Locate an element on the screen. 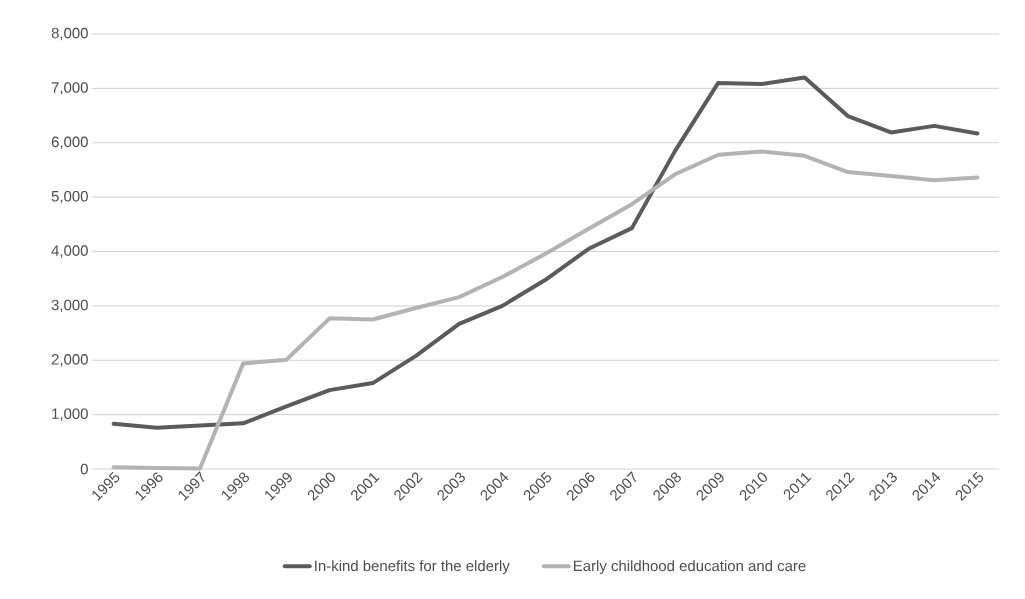 The width and height of the screenshot is (1025, 599). y-tick-label: 6,000 is located at coordinates (69, 142).